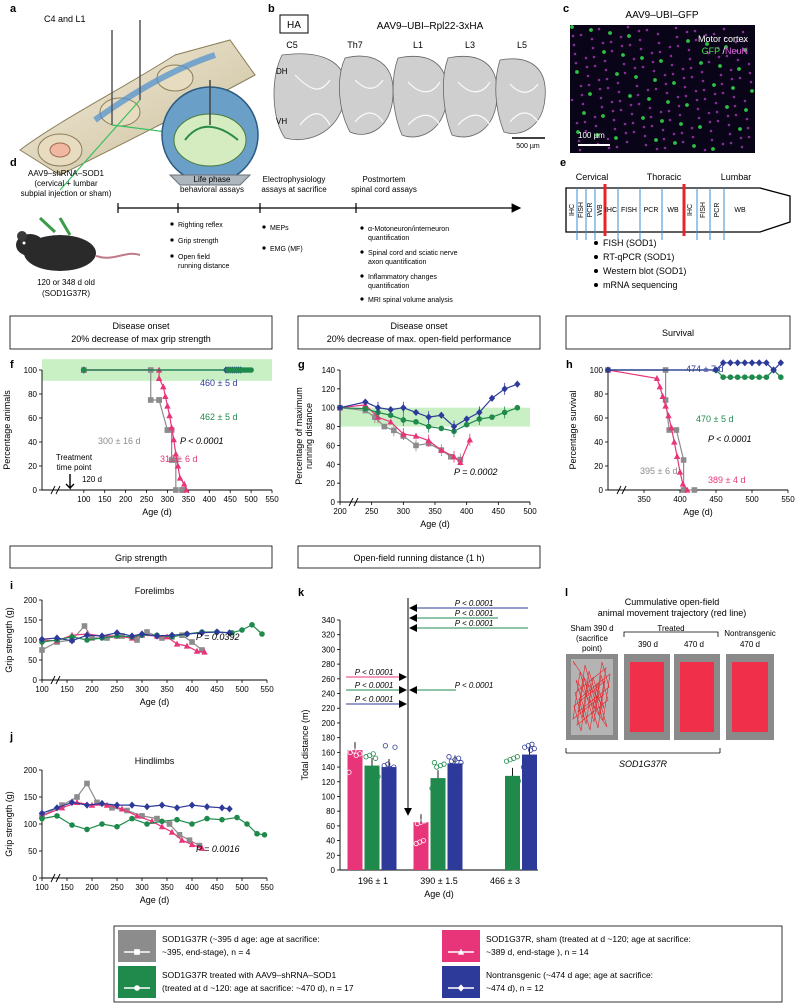 Image resolution: width=800 pixels, height=1005 pixels. What do you see at coordinates (438, 824) in the screenshot?
I see `bar-treated` at bounding box center [438, 824].